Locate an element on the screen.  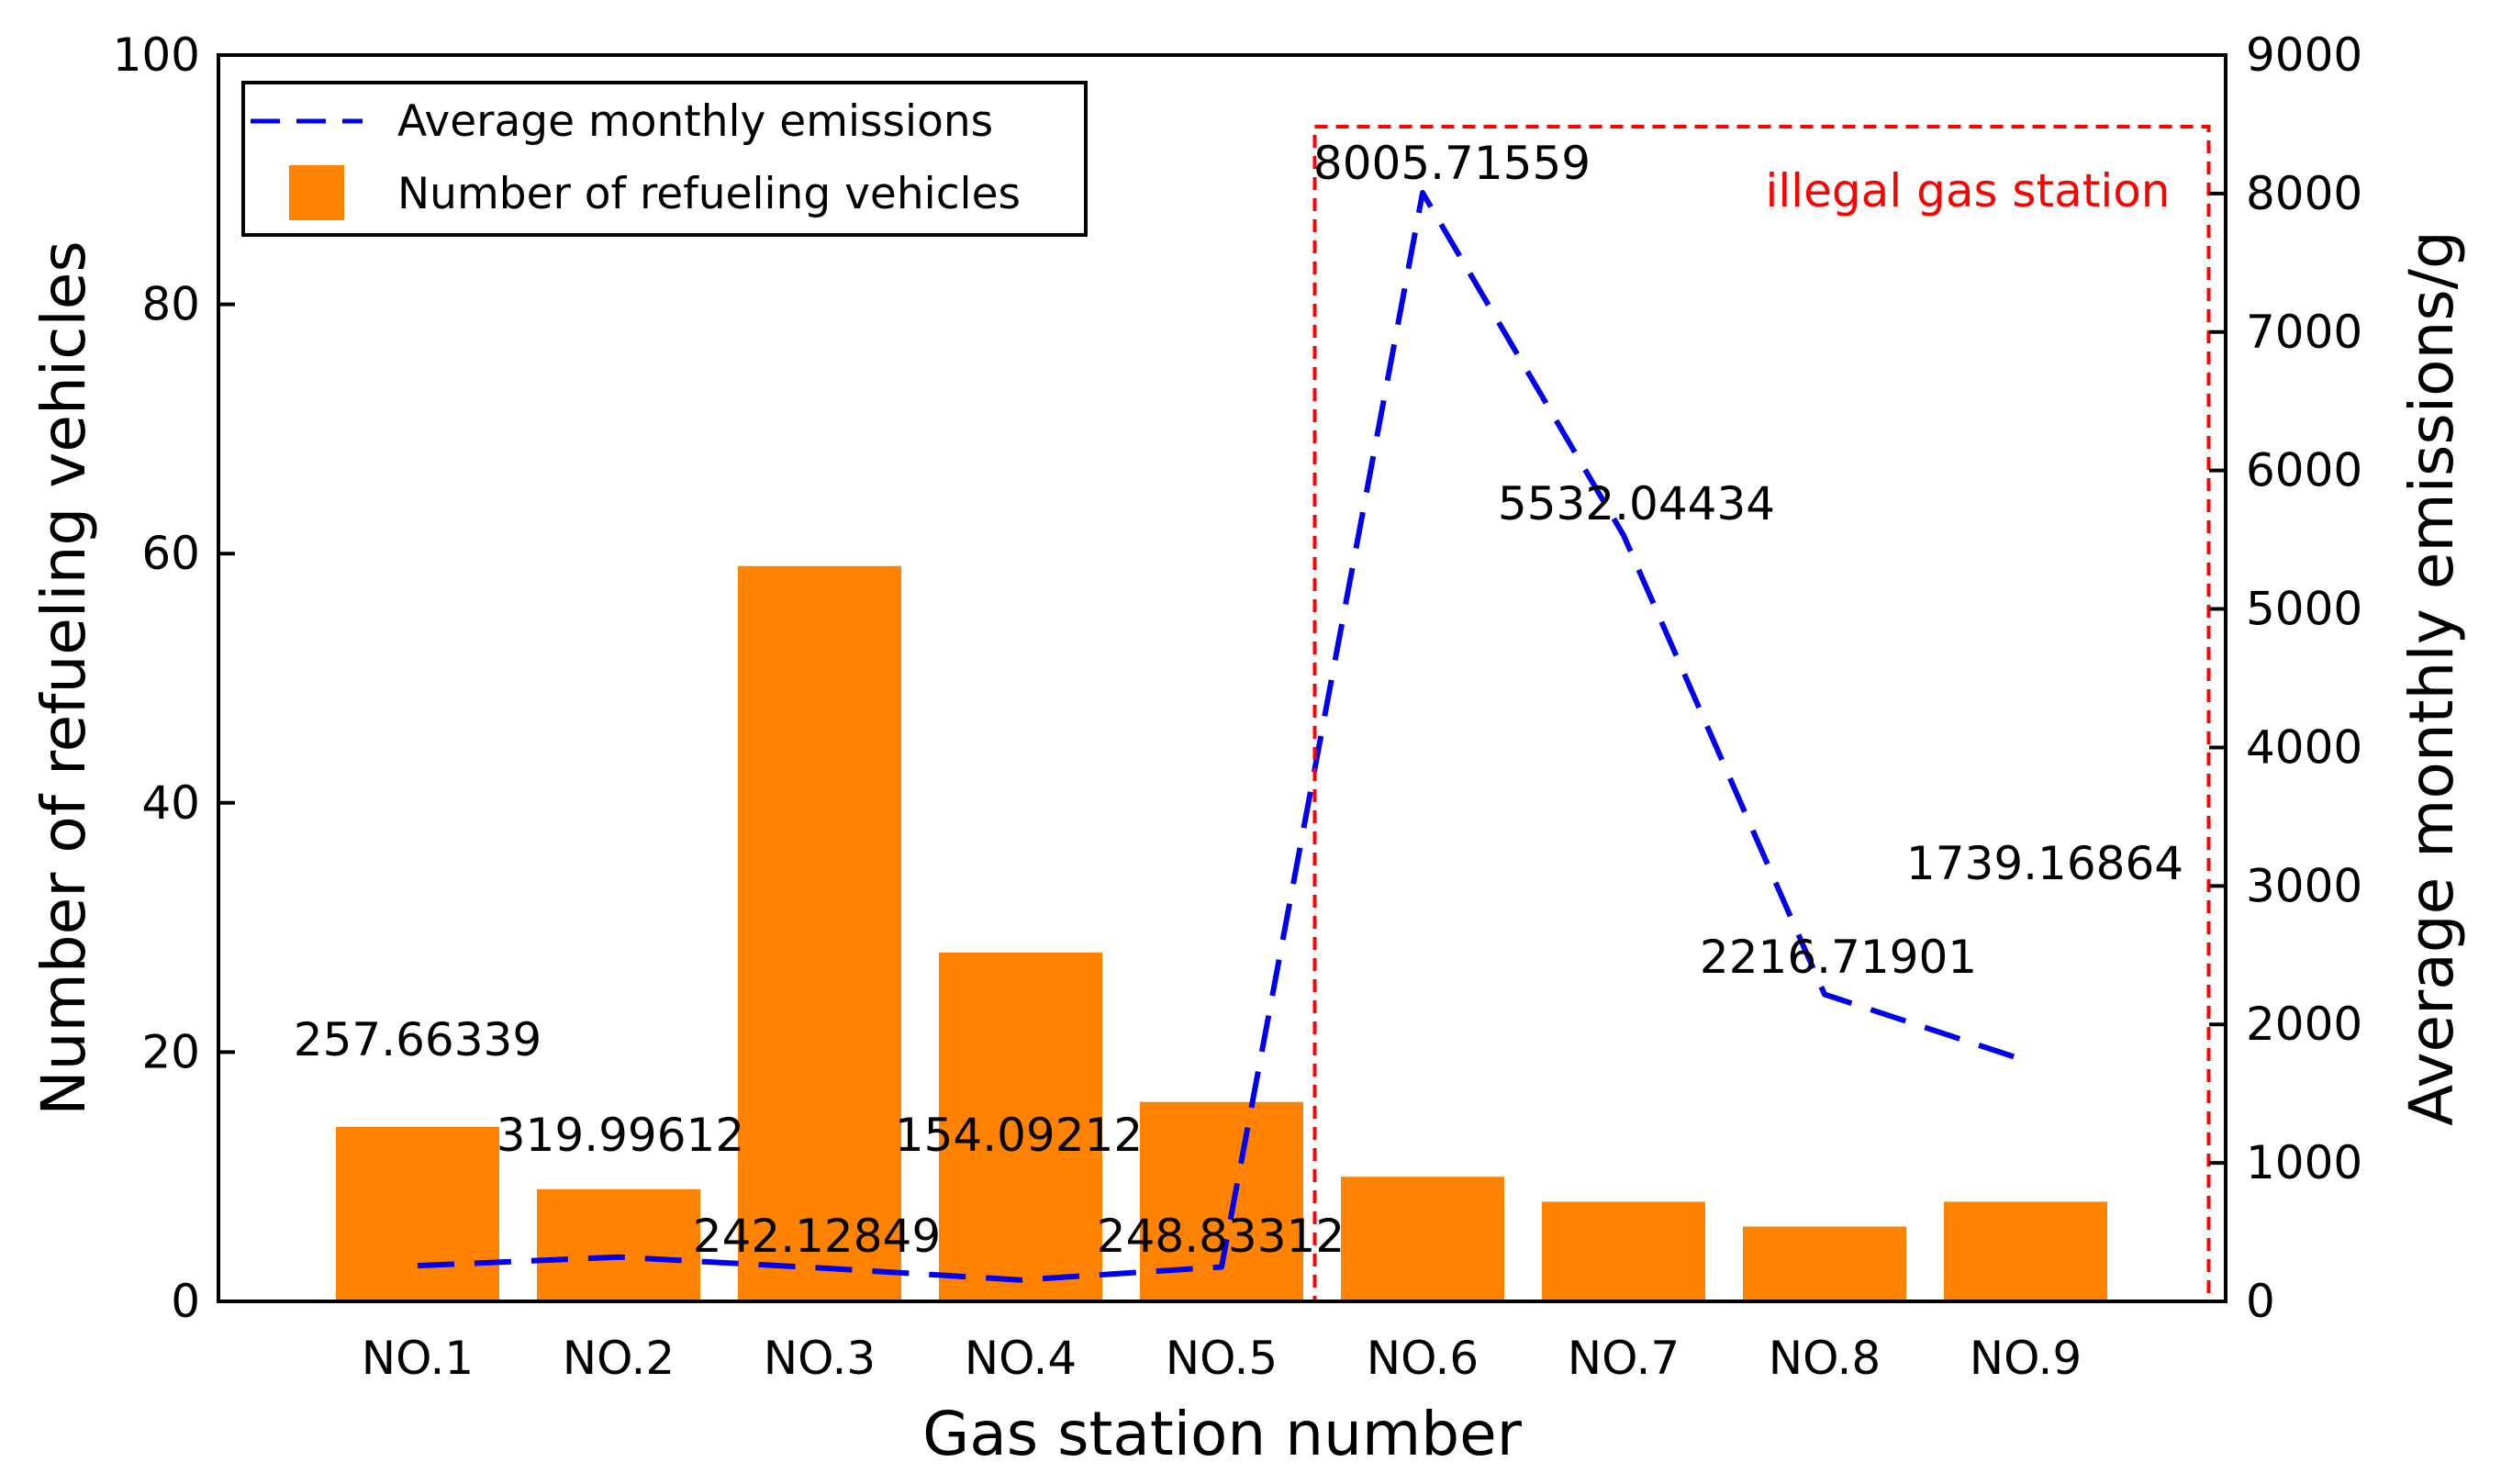
x-tick-label-no3: NO.3 is located at coordinates (820, 1358).